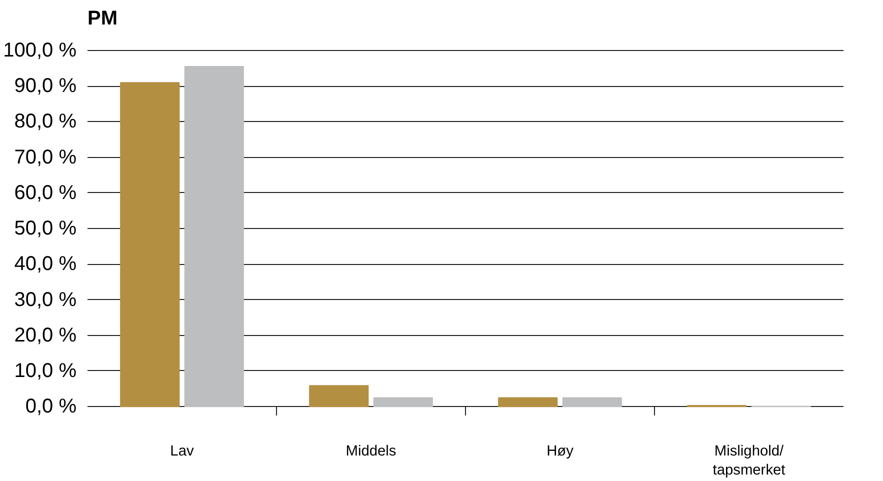 Image resolution: width=883 pixels, height=481 pixels. What do you see at coordinates (371, 452) in the screenshot?
I see `x-tick-label: Middels` at bounding box center [371, 452].